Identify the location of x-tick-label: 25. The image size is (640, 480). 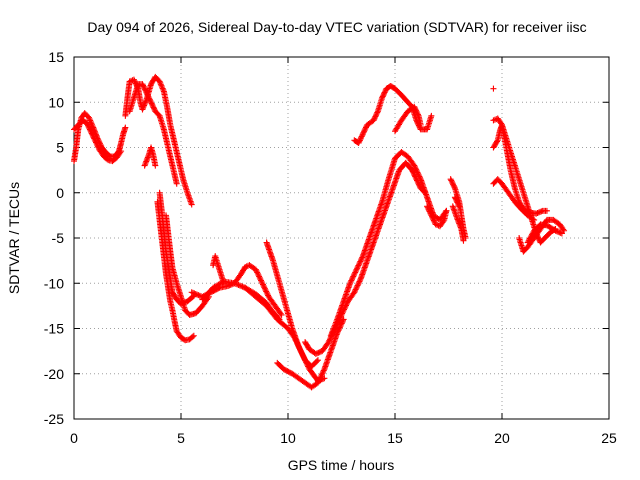
(609, 438).